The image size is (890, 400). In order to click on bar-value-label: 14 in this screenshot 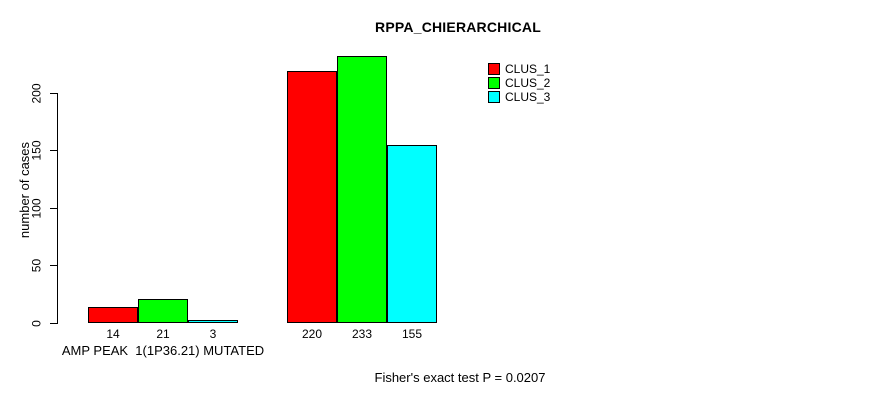, I will do `click(113, 334)`.